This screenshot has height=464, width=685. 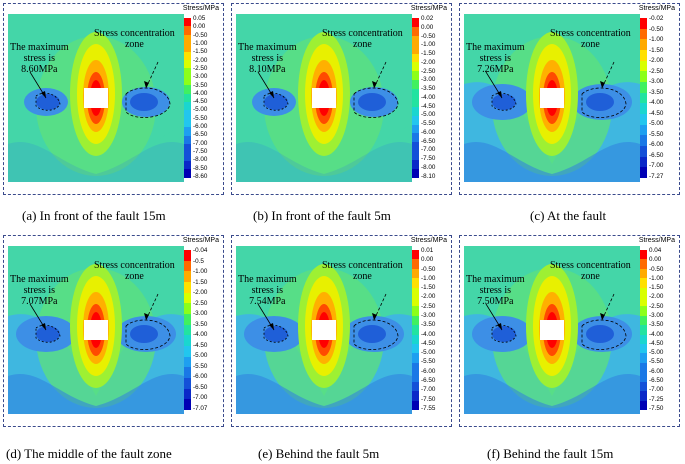 I want to click on concentration-zone-outline, so click(x=376, y=334).